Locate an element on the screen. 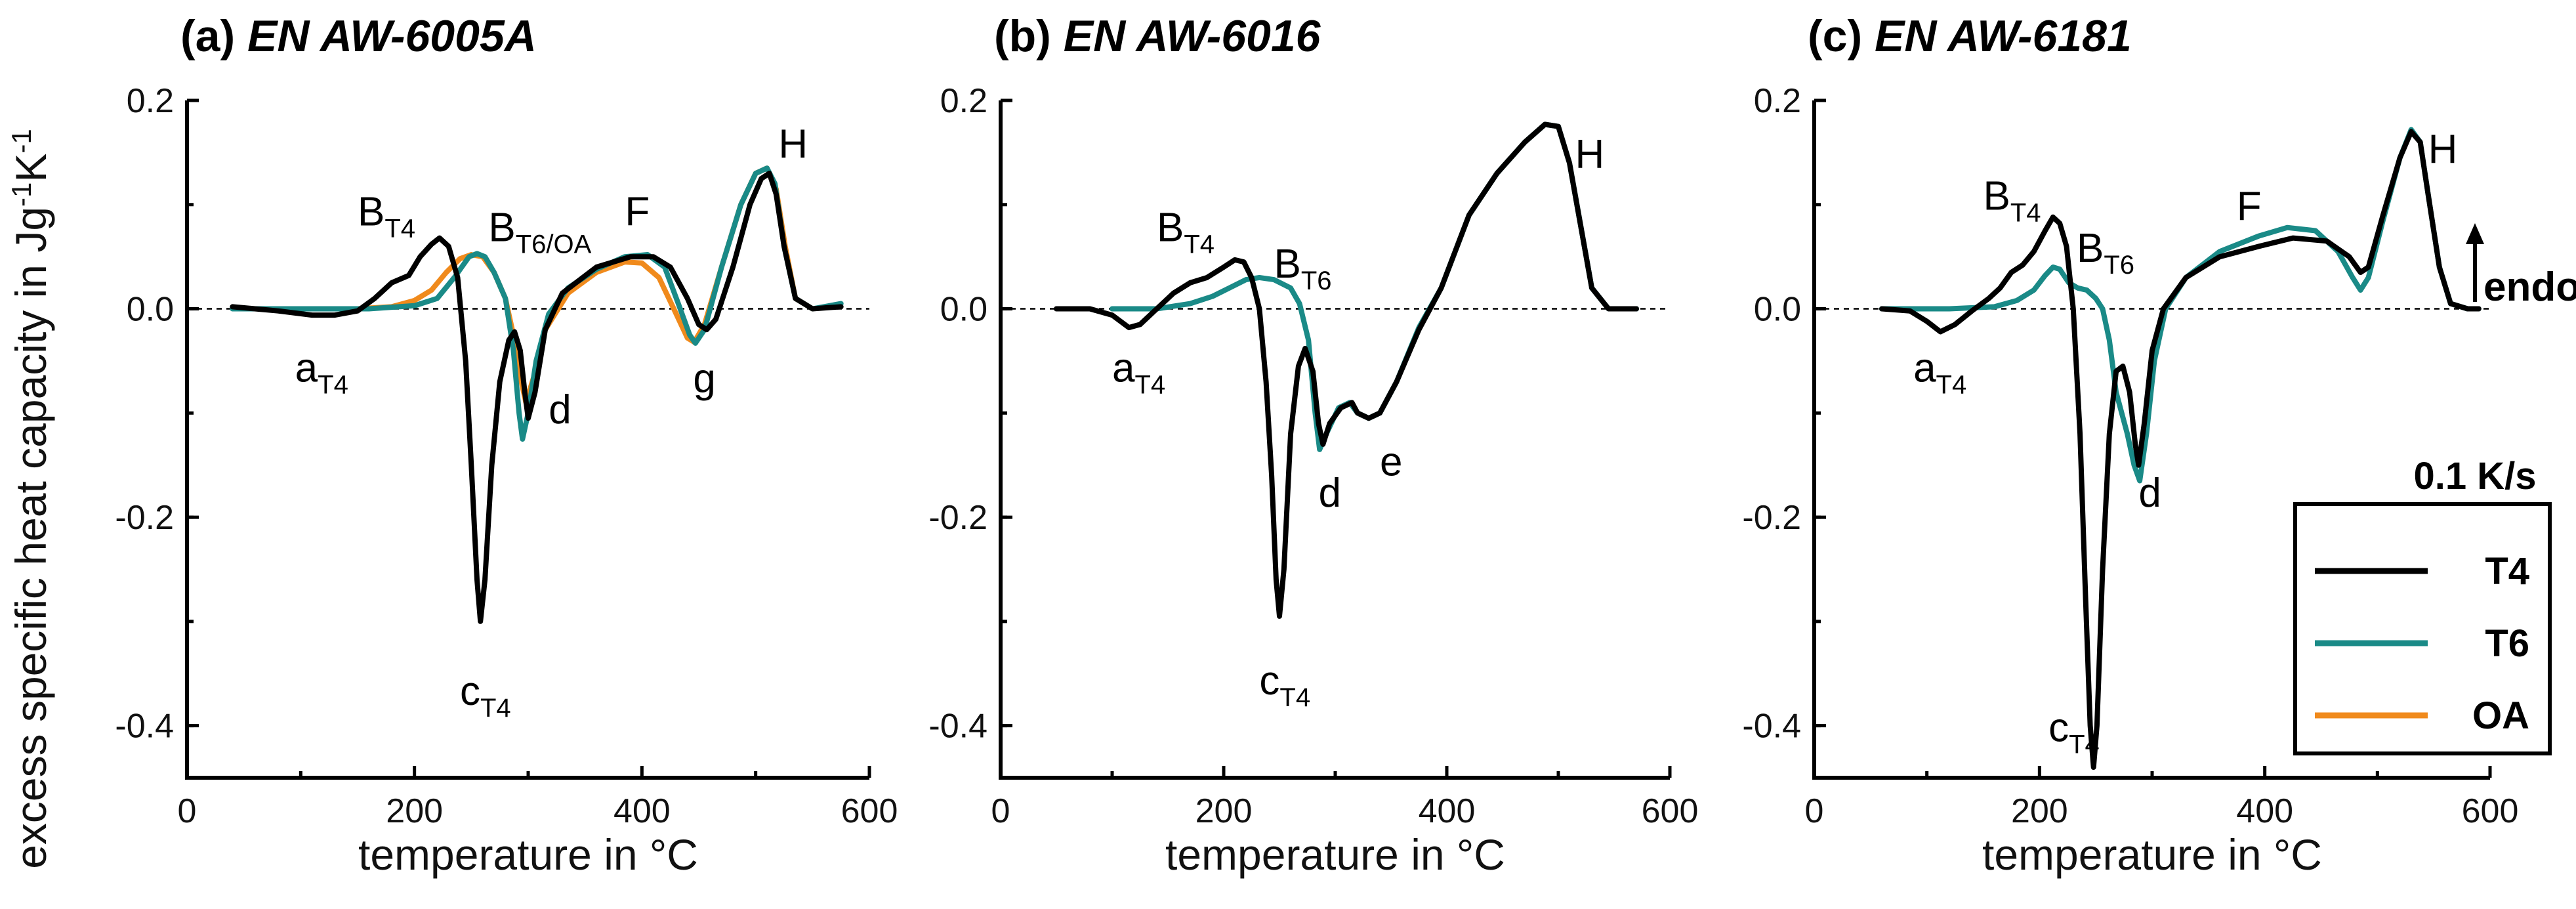 This screenshot has height=909, width=2576. legend-box is located at coordinates (2423, 628).